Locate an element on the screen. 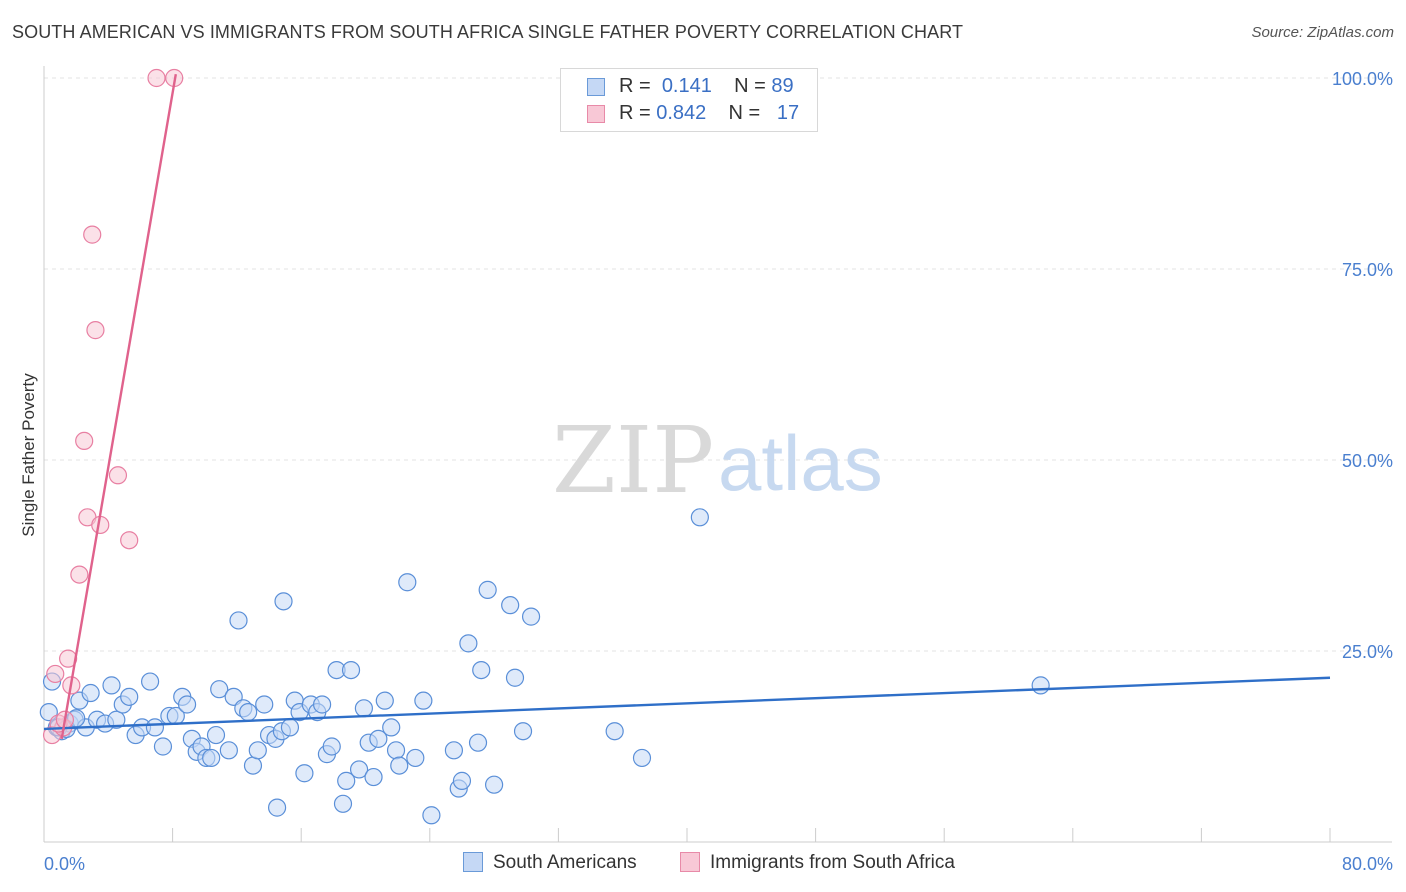 The image size is (1406, 892). y-tick-label-25: 25.0% is located at coordinates (1367, 652).